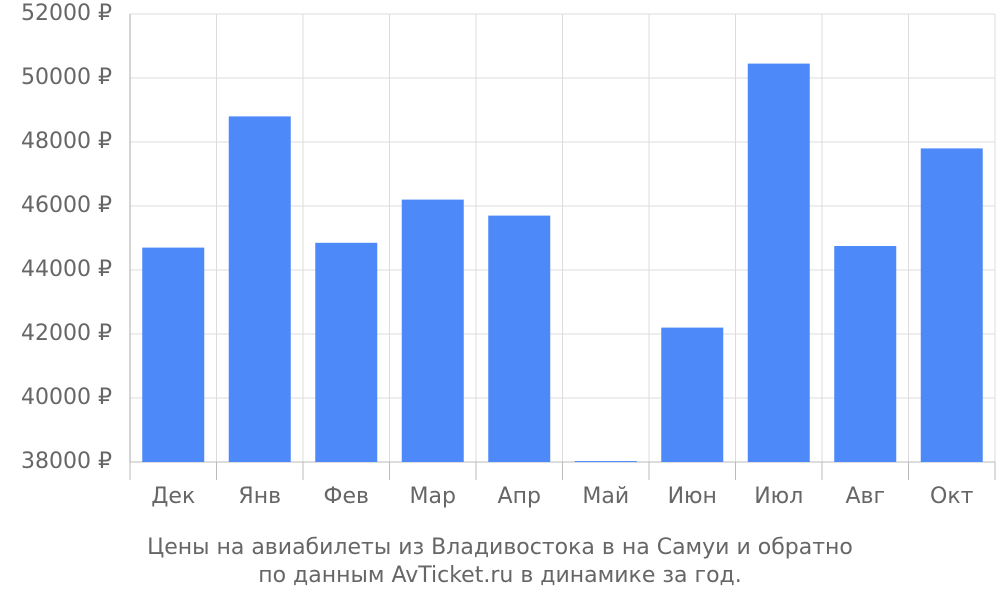 The width and height of the screenshot is (1000, 600). Describe the element at coordinates (519, 496) in the screenshot. I see `x-tick-label: Апр` at that location.